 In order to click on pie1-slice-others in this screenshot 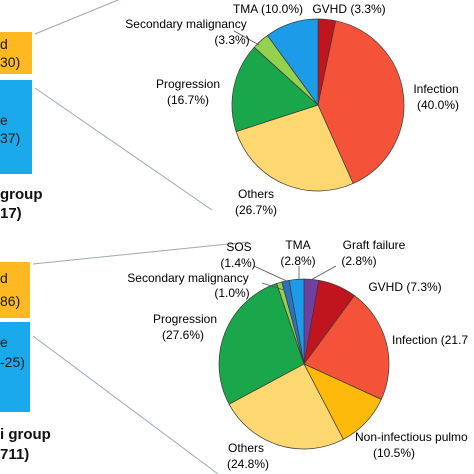, I will do `click(294, 148)`.